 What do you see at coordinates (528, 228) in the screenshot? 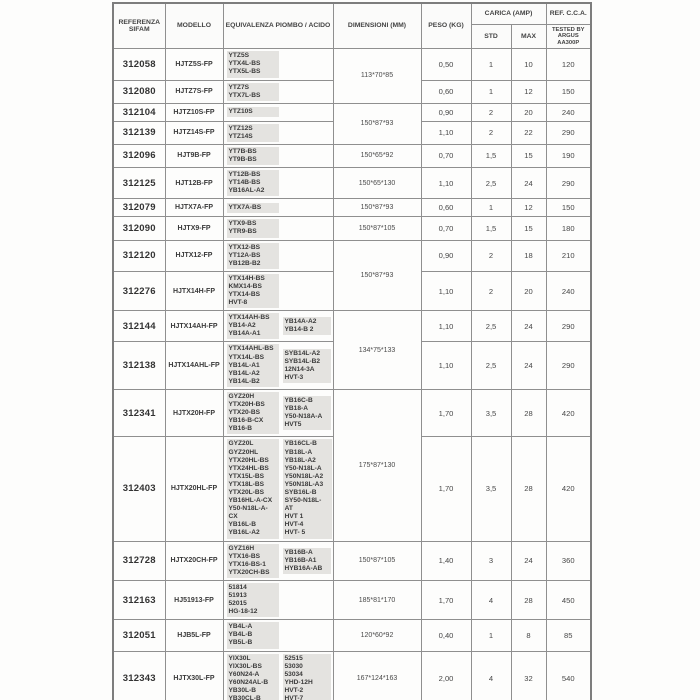
I see `carica-max-cell: 15` at bounding box center [528, 228].